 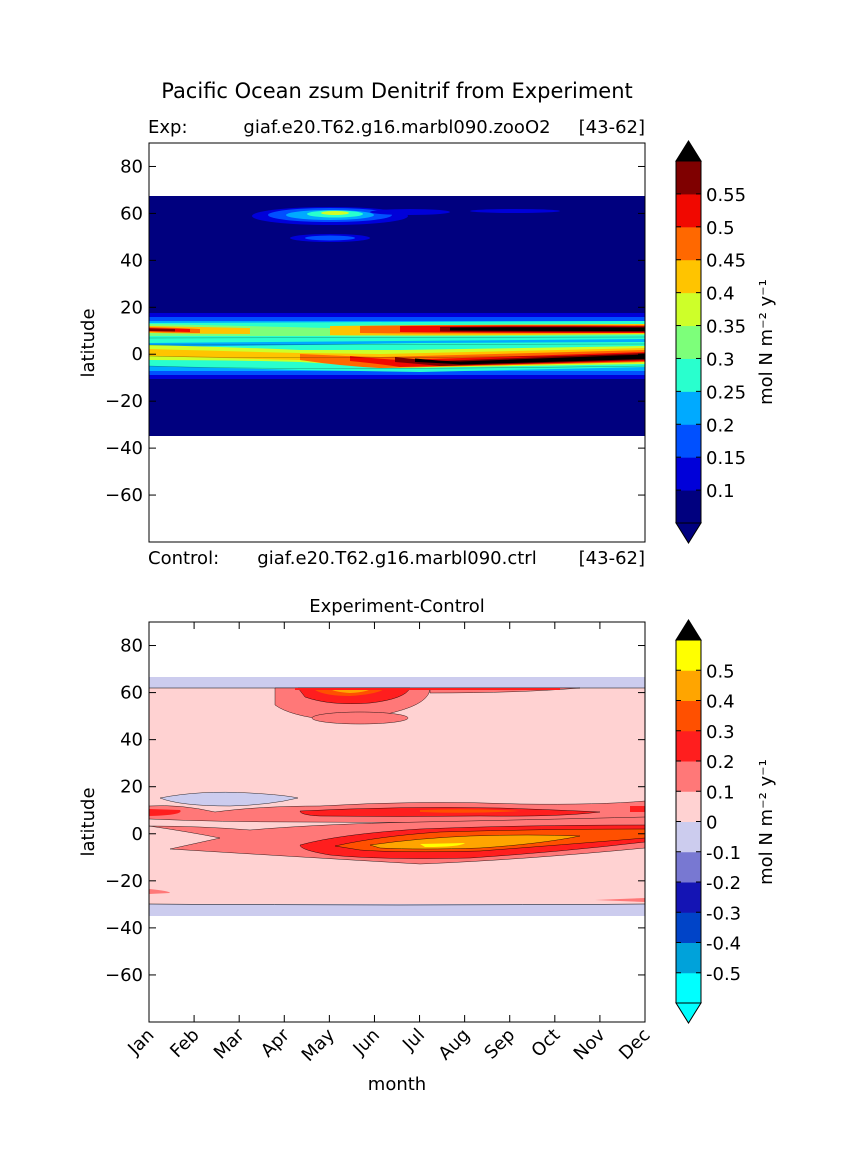 I want to click on panel0-colorbar-under-extension, so click(x=688, y=533).